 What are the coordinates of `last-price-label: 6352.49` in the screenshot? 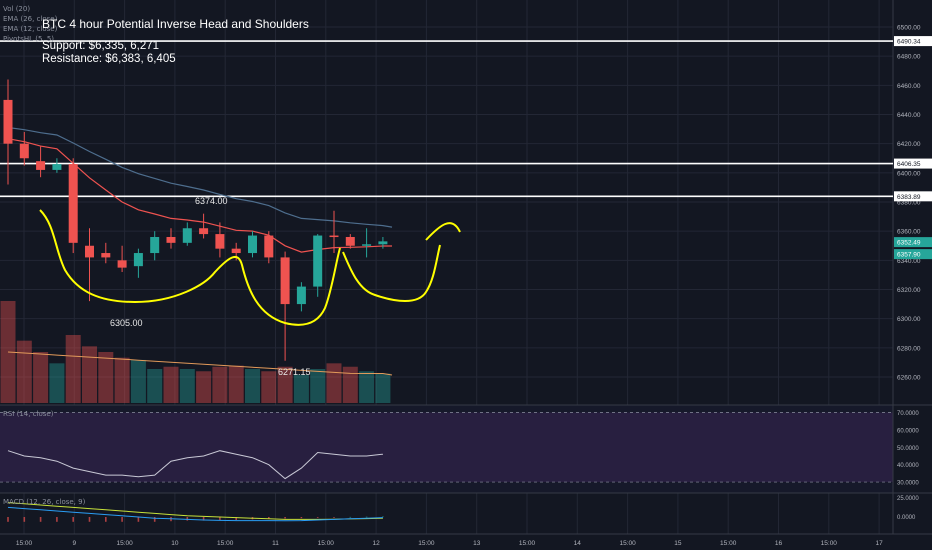 It's located at (909, 243).